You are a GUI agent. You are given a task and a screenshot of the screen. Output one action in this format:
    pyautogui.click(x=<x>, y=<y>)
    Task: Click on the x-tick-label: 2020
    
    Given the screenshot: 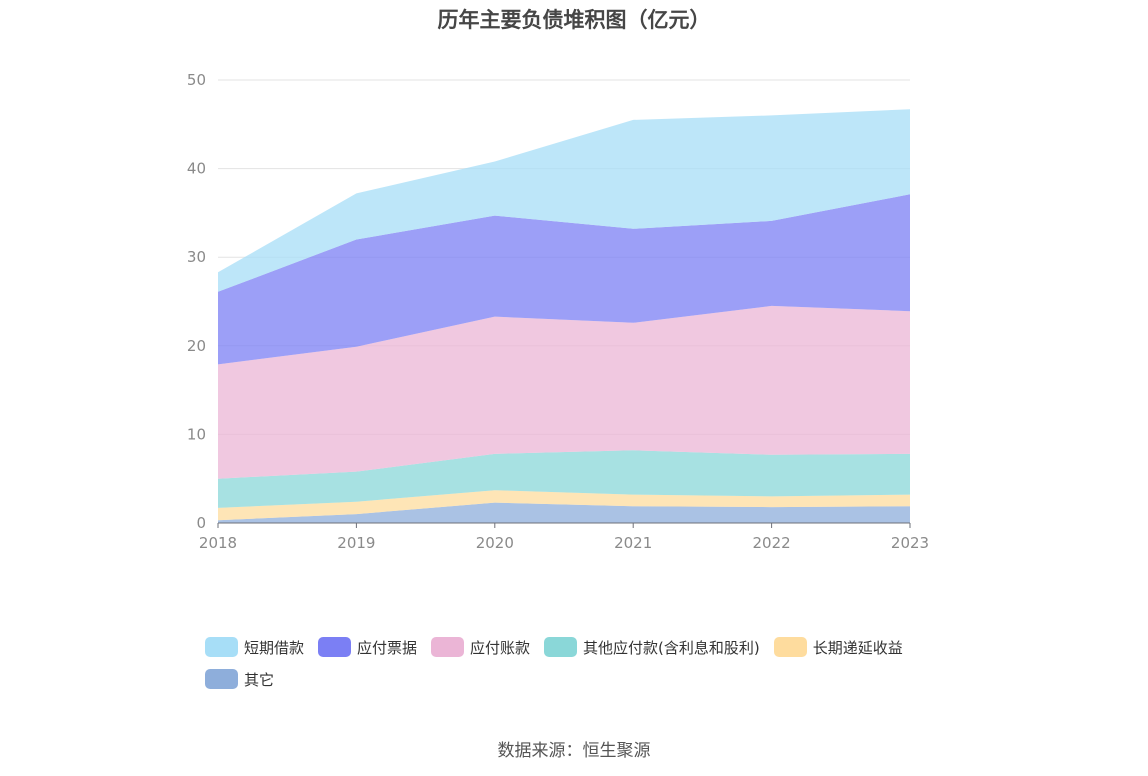 What is the action you would take?
    pyautogui.click(x=495, y=543)
    